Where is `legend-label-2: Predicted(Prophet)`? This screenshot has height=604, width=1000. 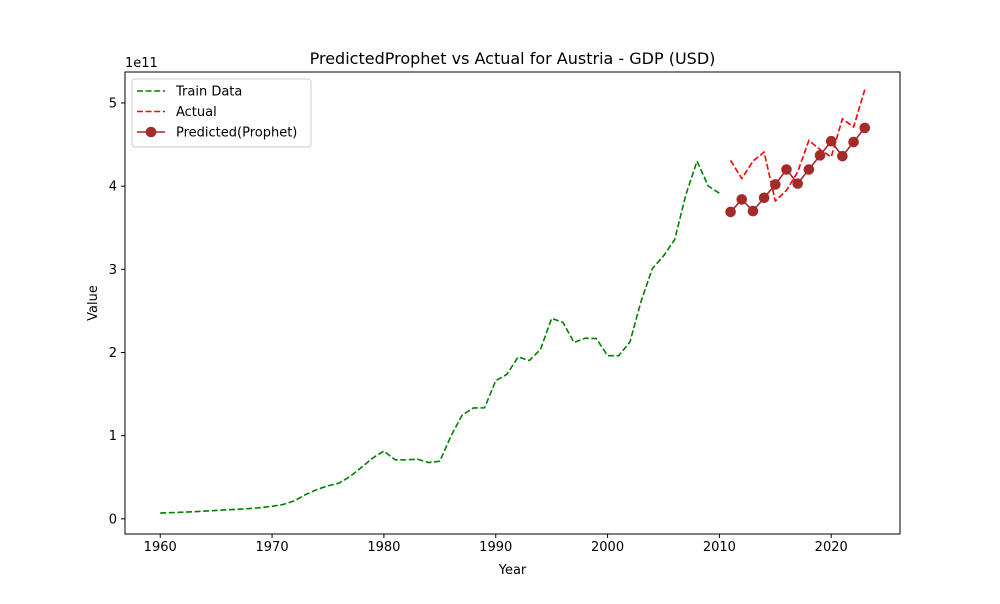 legend-label-2: Predicted(Prophet) is located at coordinates (236, 133).